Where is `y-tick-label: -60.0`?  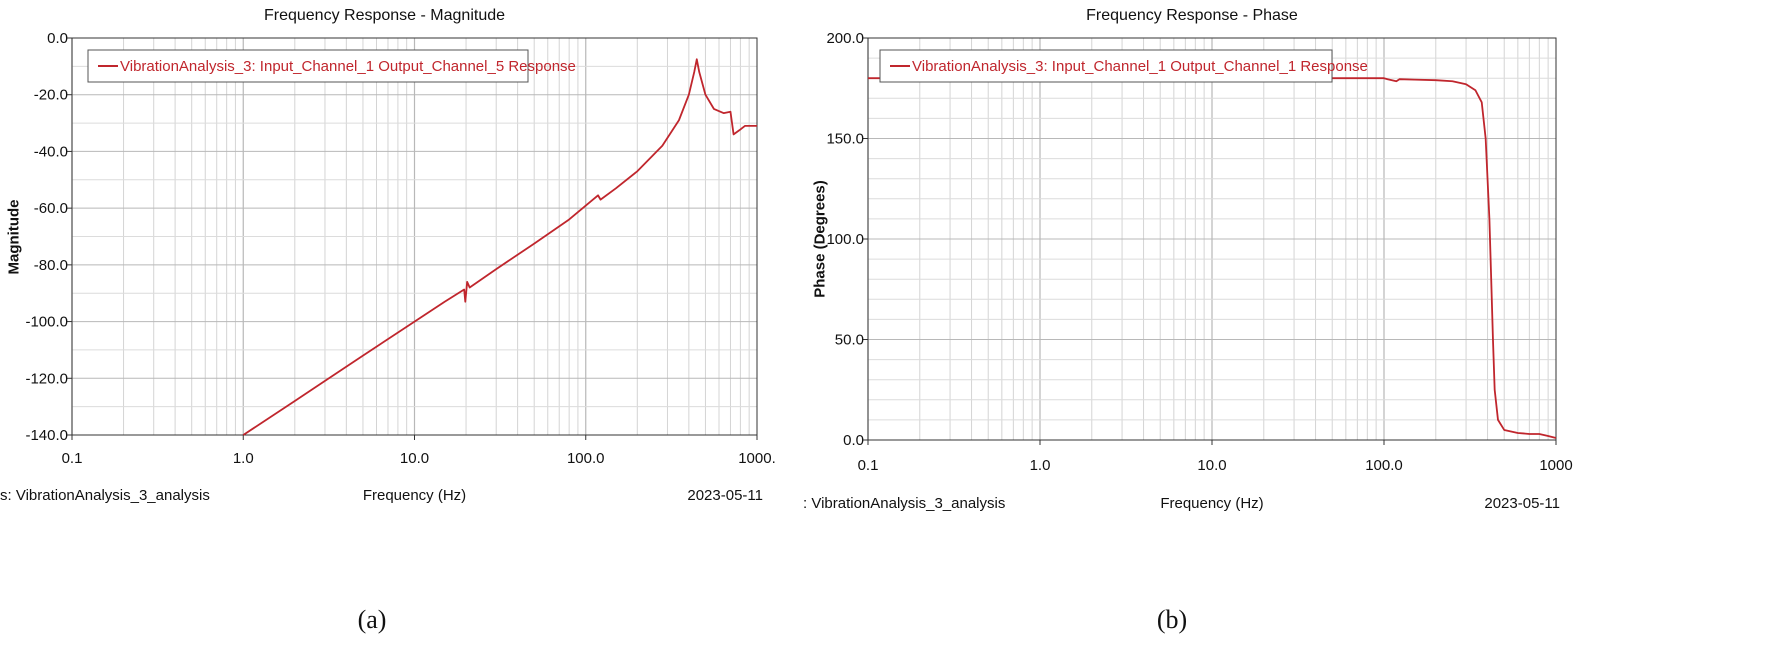 y-tick-label: -60.0 is located at coordinates (51, 208).